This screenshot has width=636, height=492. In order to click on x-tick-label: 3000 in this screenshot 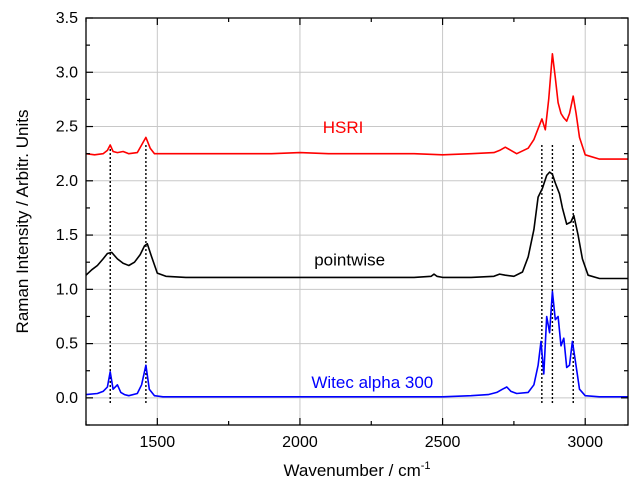, I will do `click(585, 442)`.